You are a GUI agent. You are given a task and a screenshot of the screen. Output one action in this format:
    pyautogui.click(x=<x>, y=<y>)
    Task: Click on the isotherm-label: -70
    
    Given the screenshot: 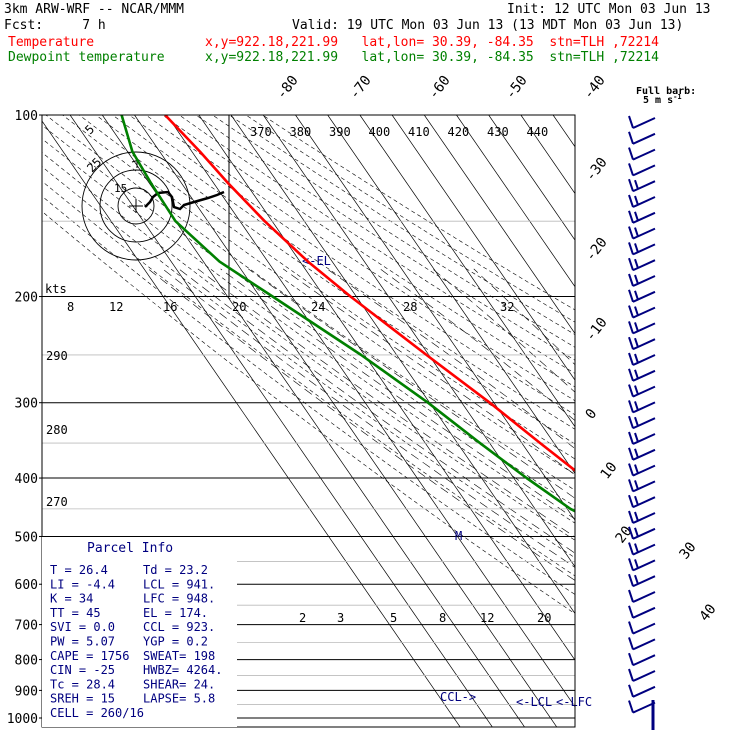 What is the action you would take?
    pyautogui.click(x=361, y=88)
    